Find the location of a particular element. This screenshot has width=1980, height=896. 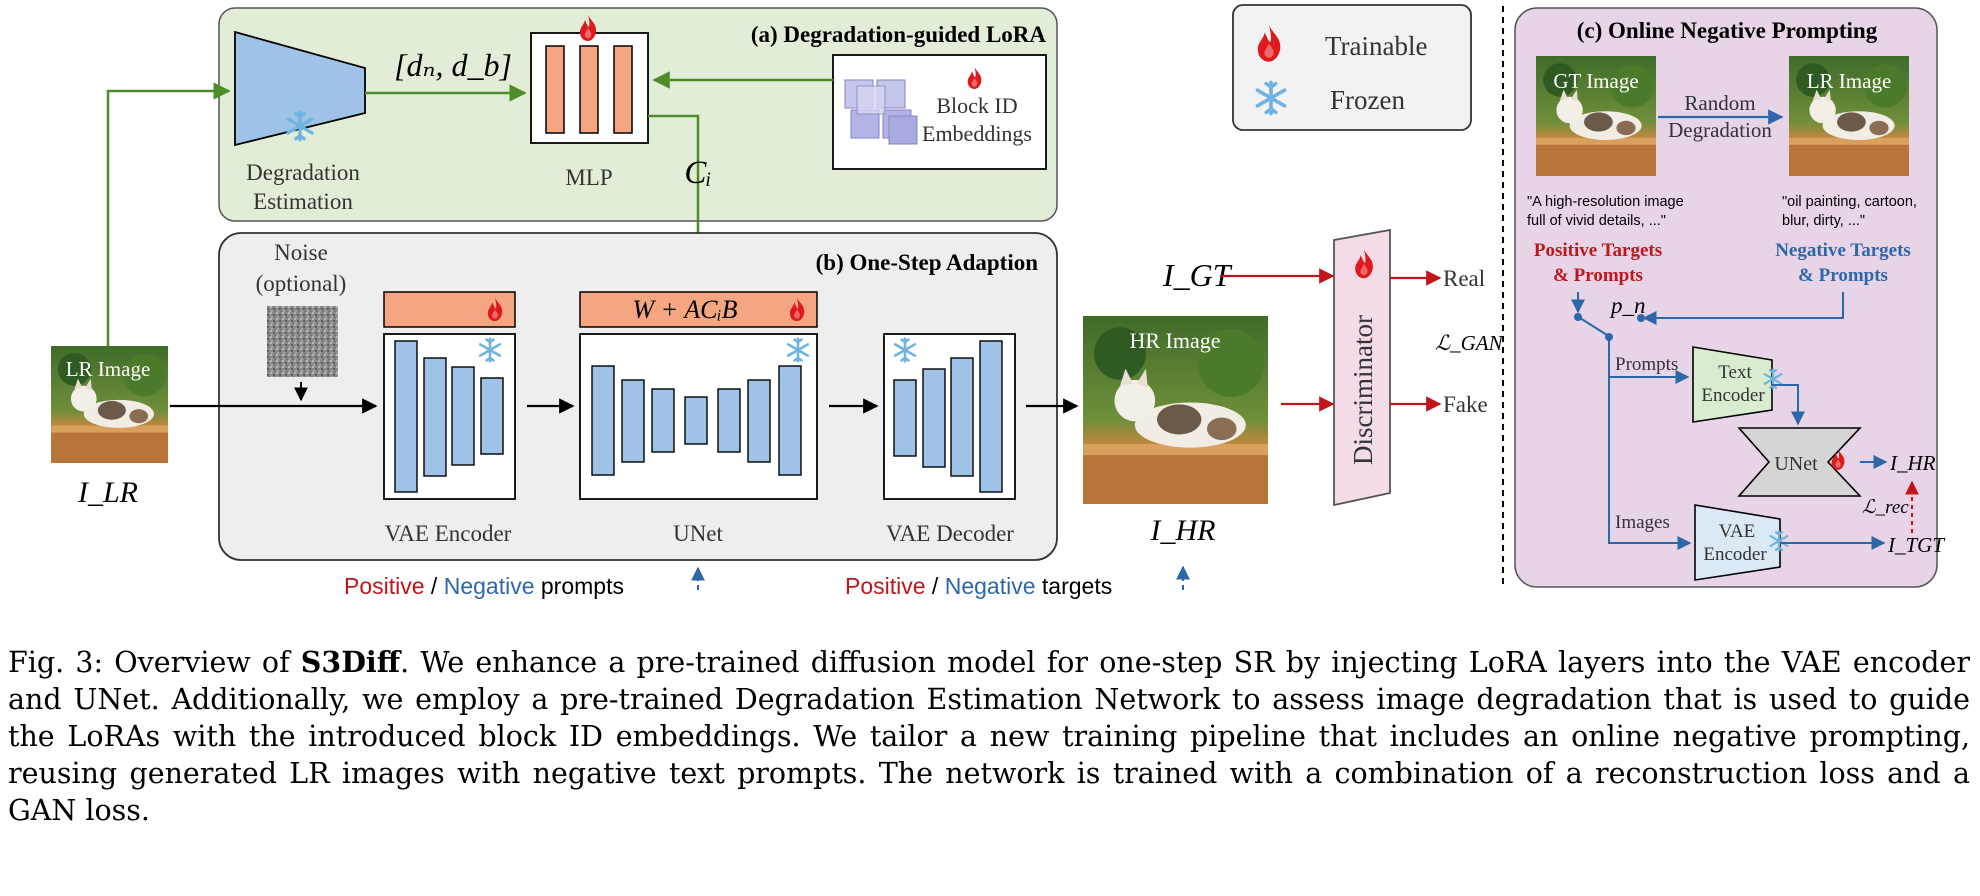

block-id-label-1: Block ID is located at coordinates (976, 105).